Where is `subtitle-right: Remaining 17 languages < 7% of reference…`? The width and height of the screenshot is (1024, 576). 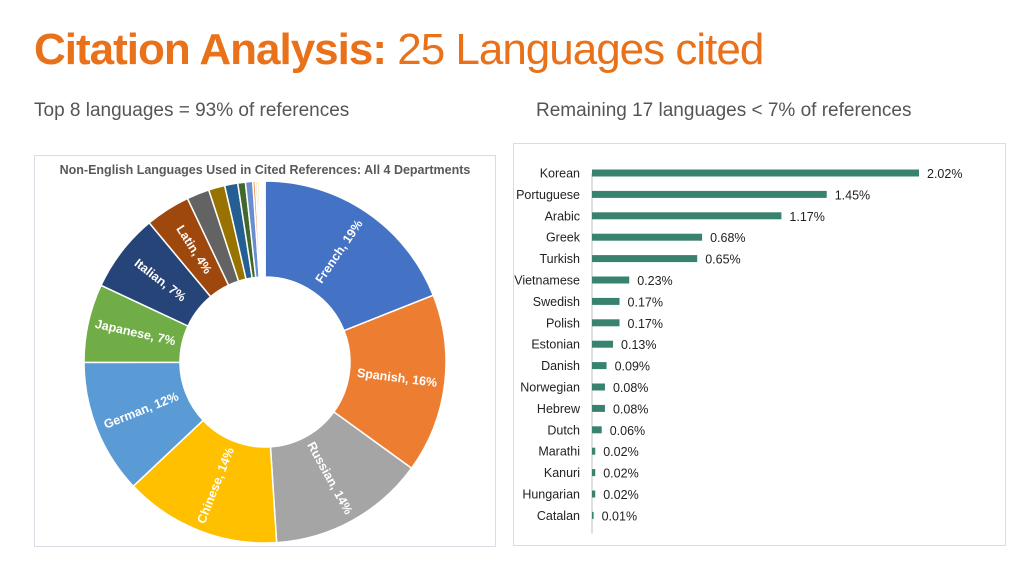
subtitle-right: Remaining 17 languages < 7% of reference… is located at coordinates (724, 110).